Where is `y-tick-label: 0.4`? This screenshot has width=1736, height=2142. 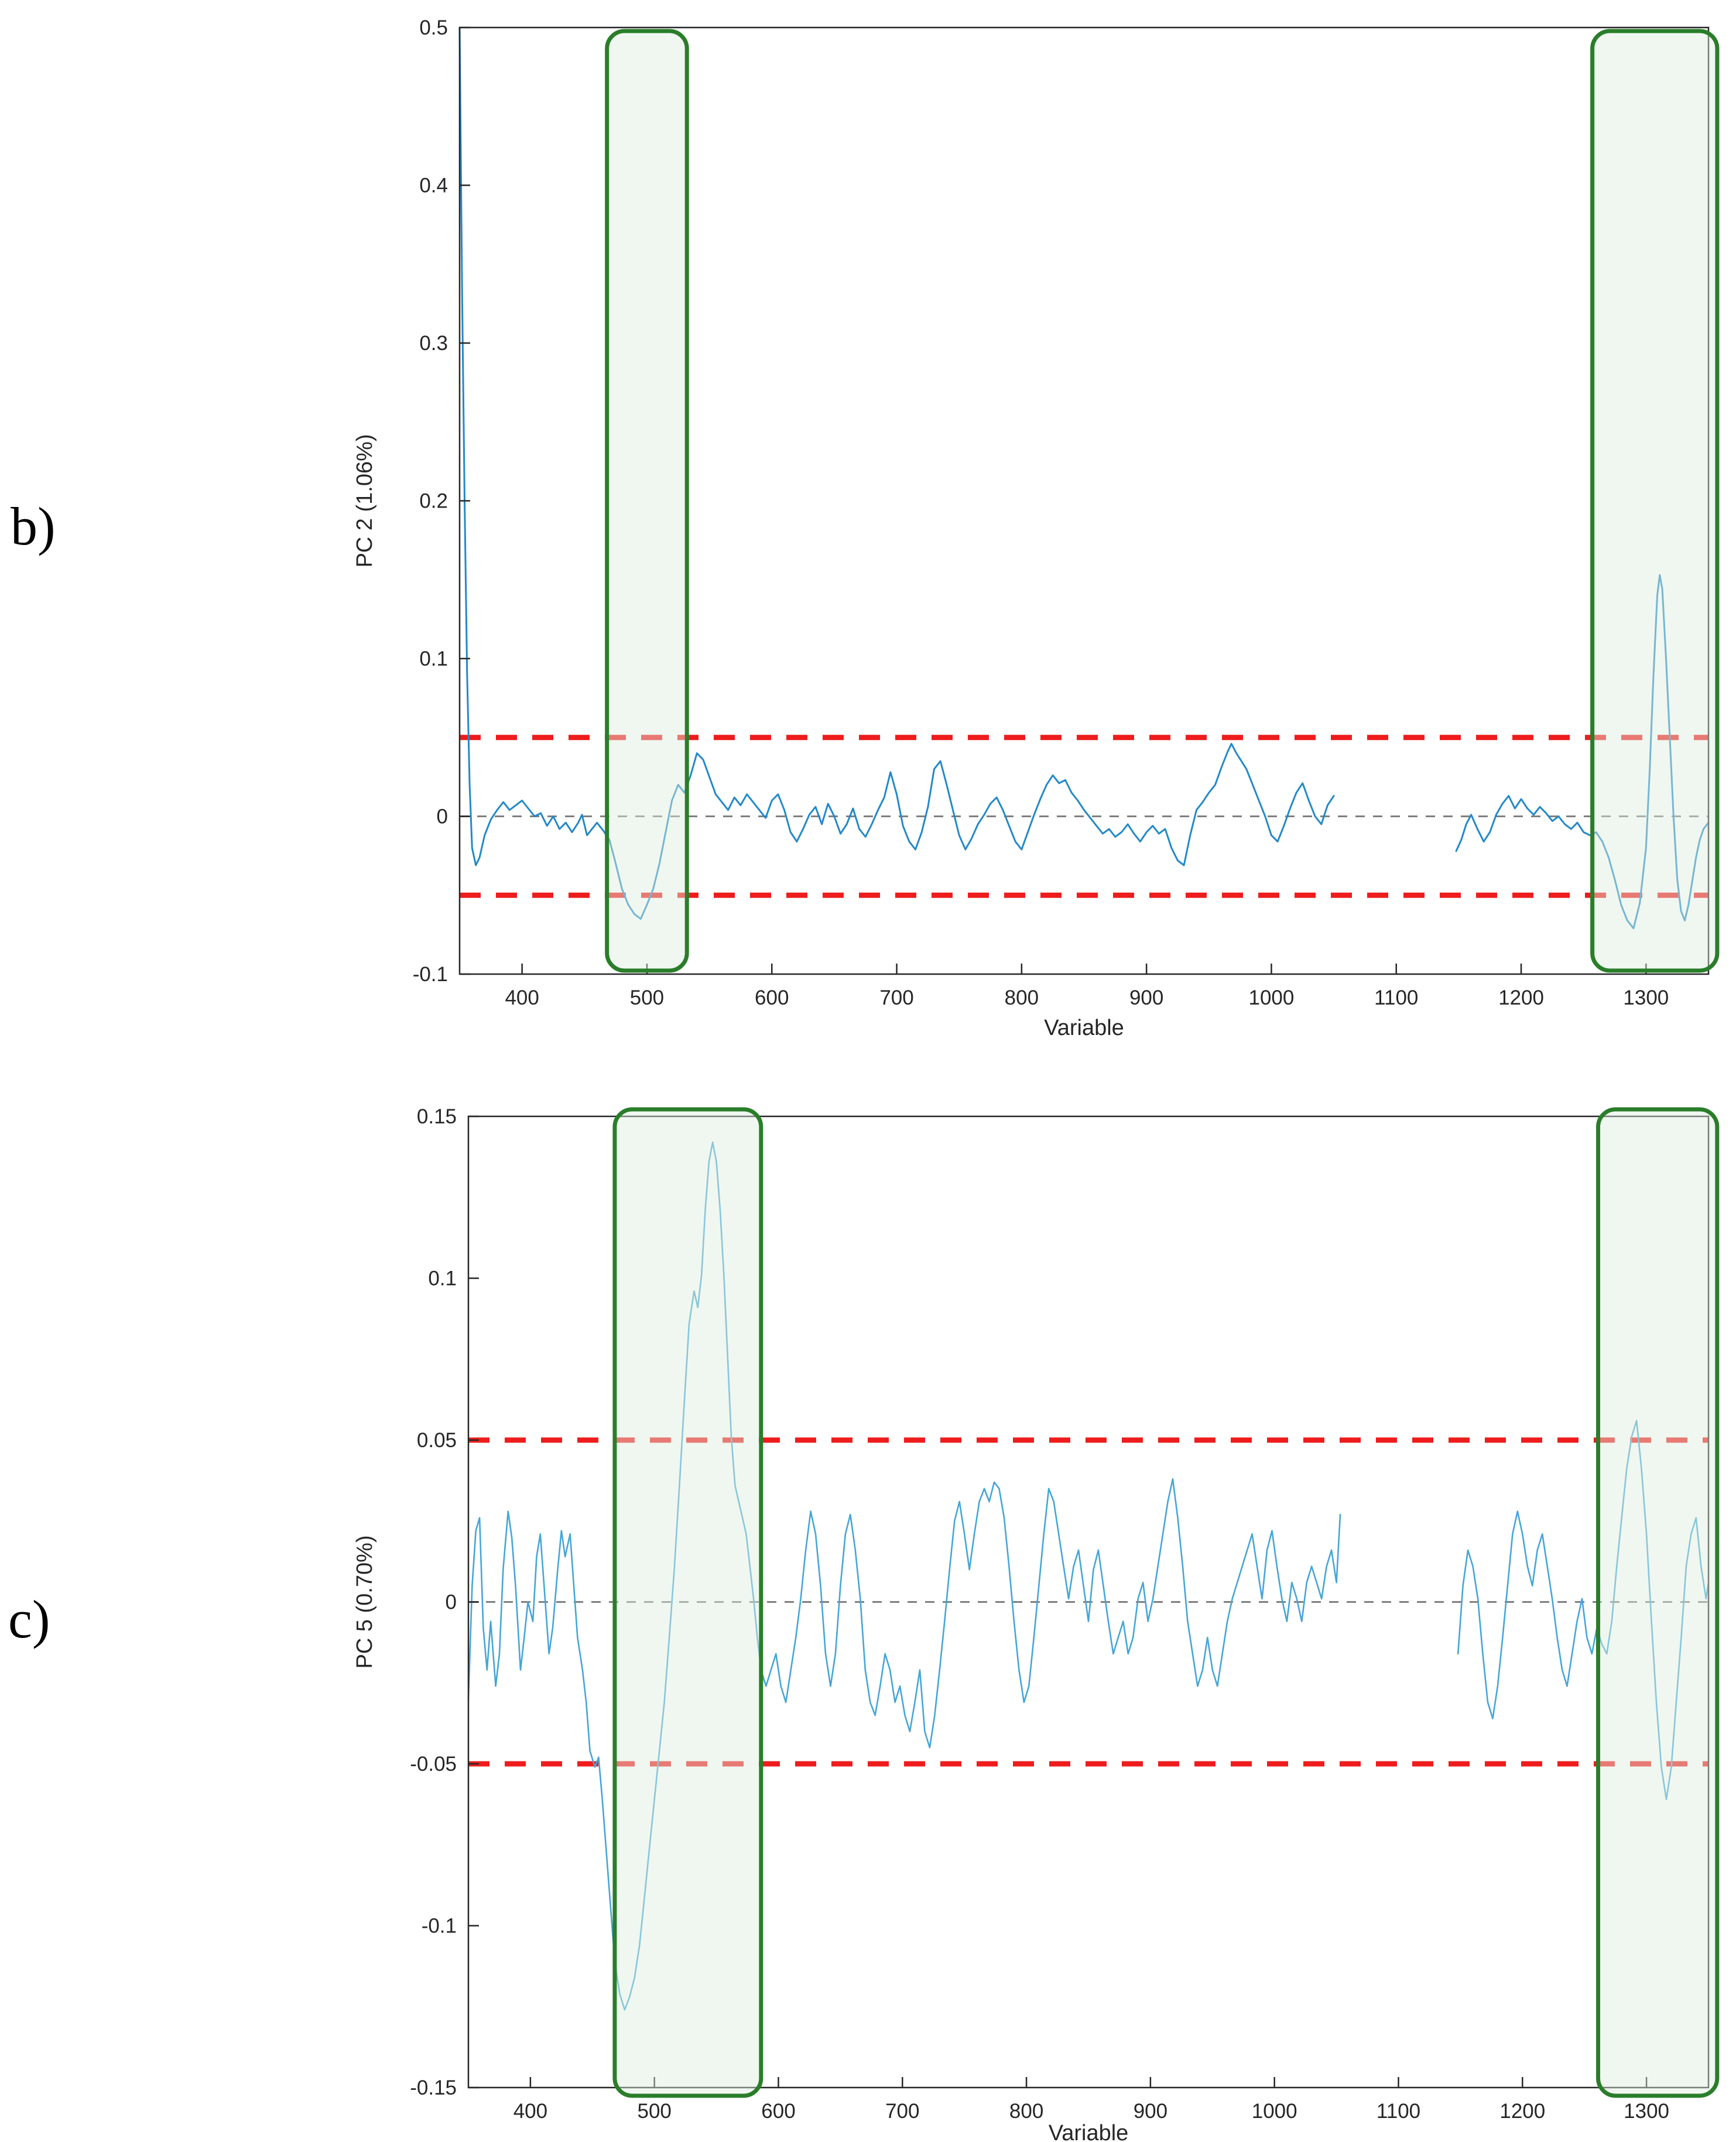 y-tick-label: 0.4 is located at coordinates (434, 185).